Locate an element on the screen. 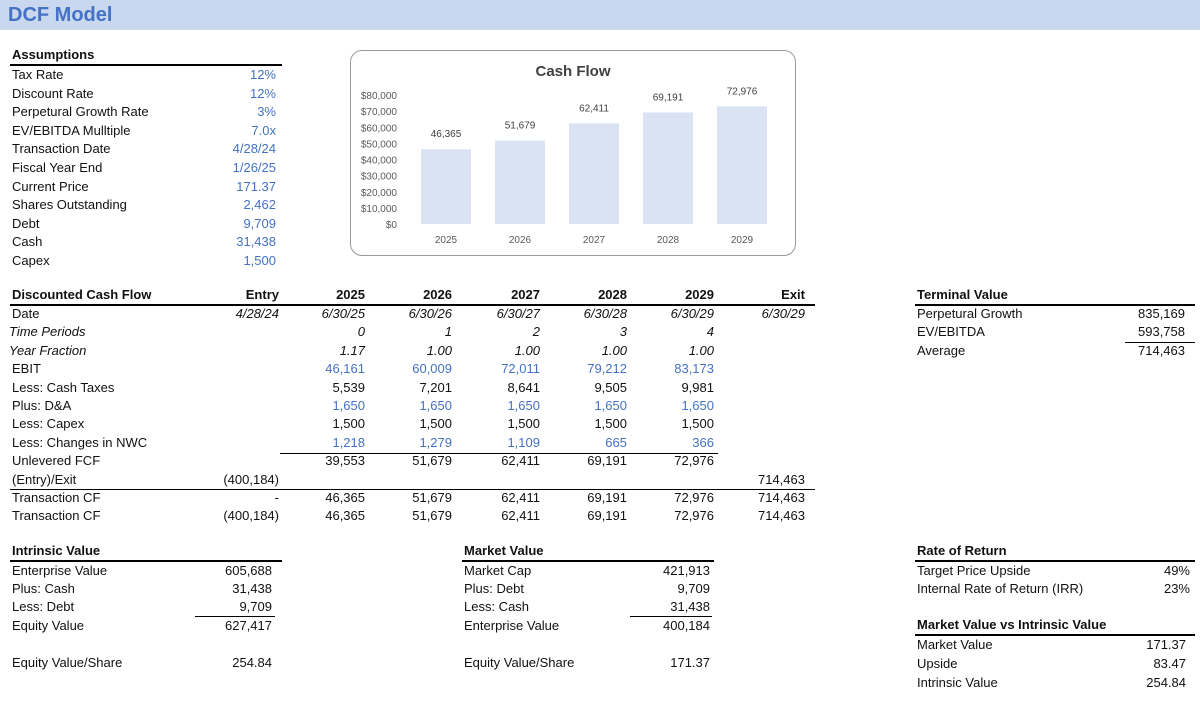  market-value-header: Market Value is located at coordinates (504, 550).